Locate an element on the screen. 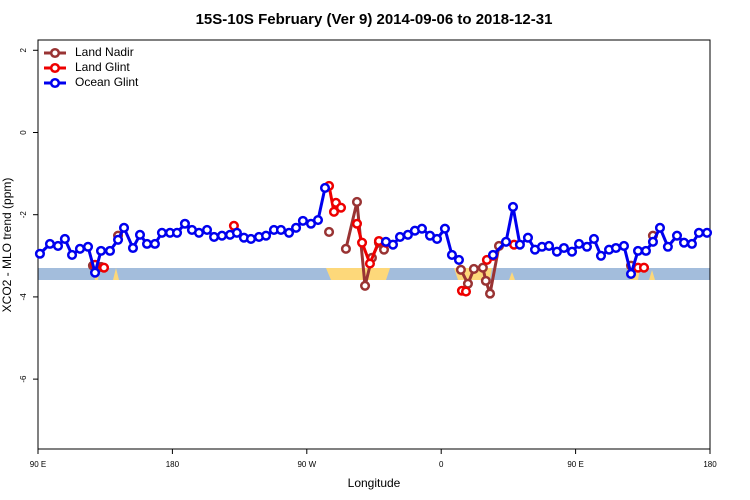  y-tick-label: 0 is located at coordinates (23, 132).